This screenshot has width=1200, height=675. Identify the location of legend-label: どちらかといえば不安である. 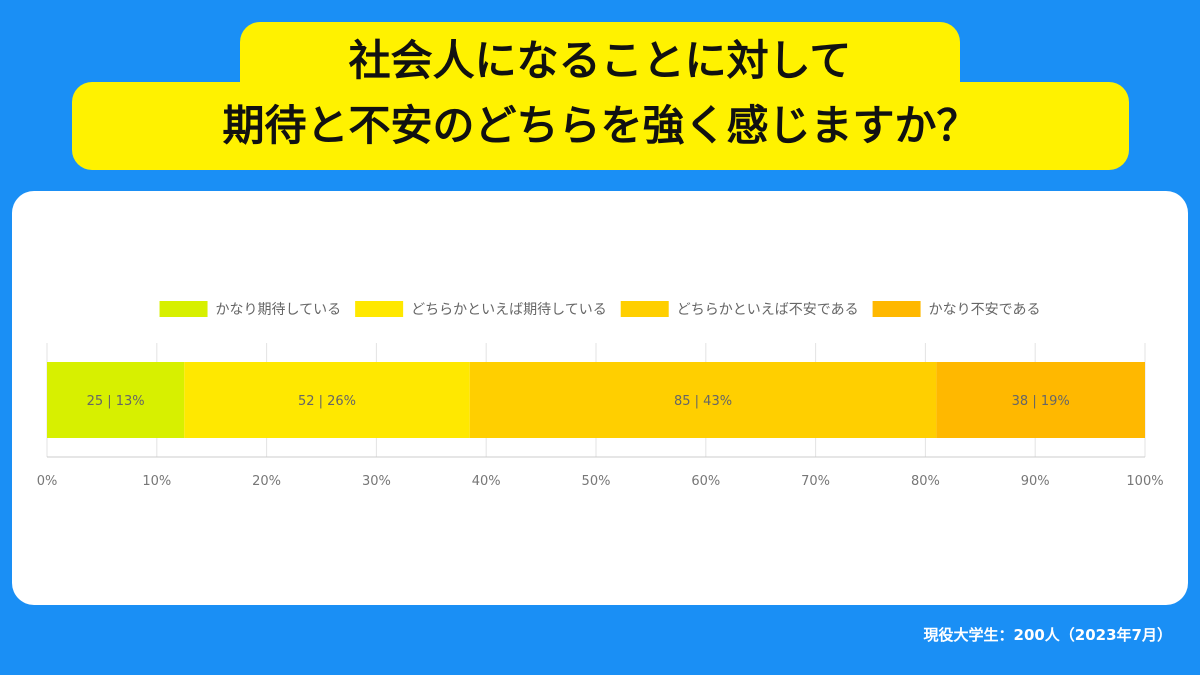
(768, 310).